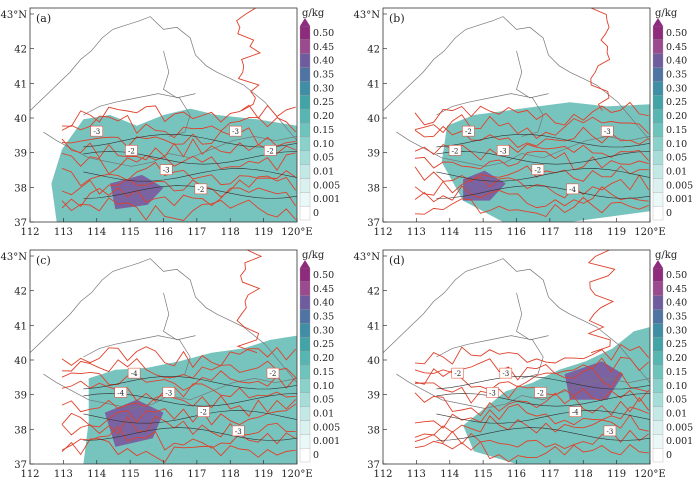  I want to click on contour-label: -4, so click(134, 373).